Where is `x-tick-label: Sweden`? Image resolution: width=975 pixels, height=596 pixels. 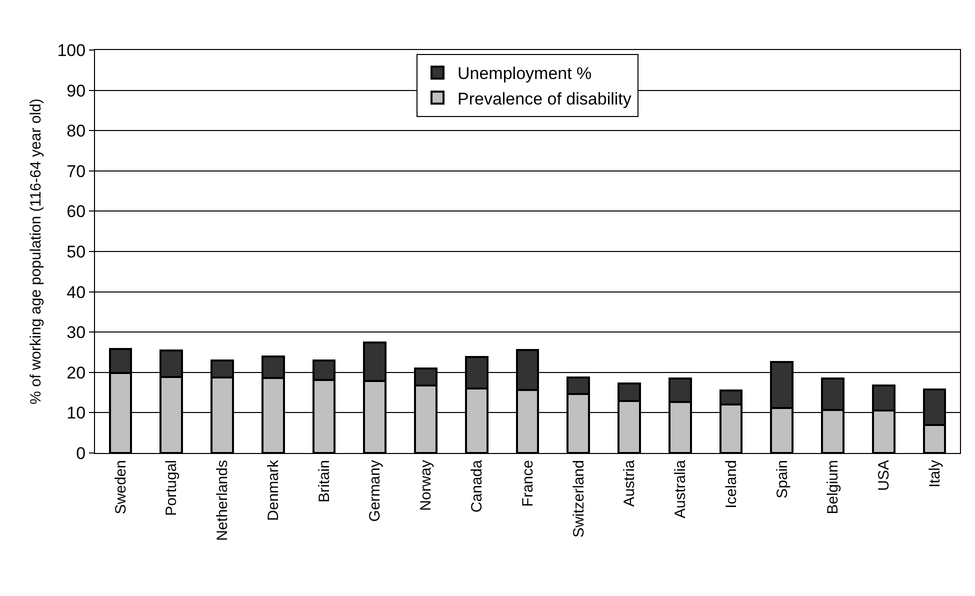
x-tick-label: Sweden is located at coordinates (121, 487).